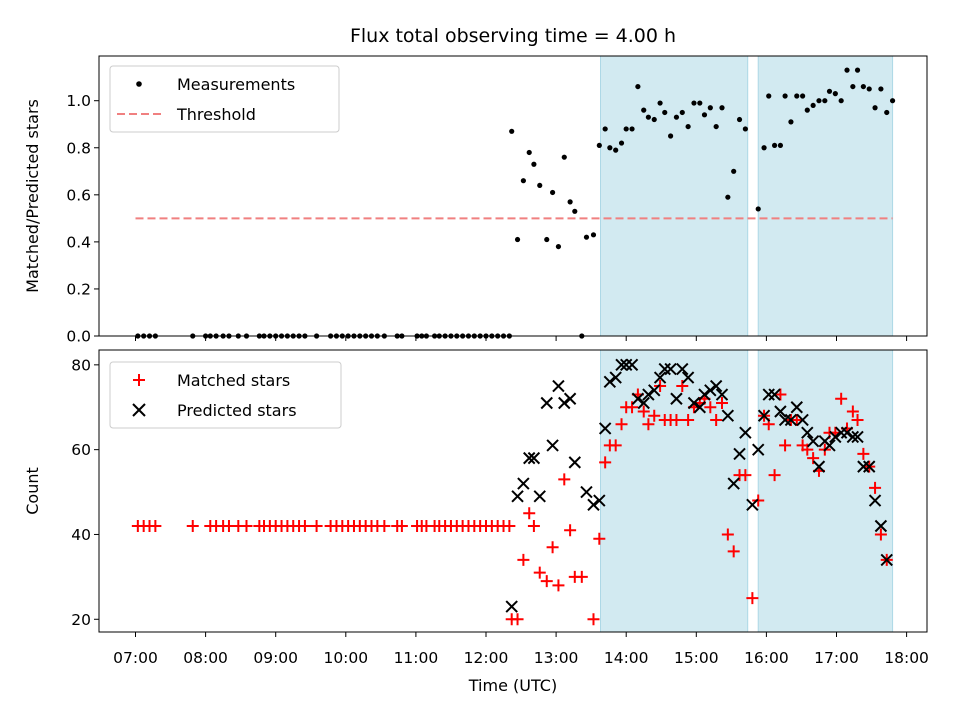 The image size is (960, 720). What do you see at coordinates (81, 450) in the screenshot?
I see `bot-y-tick-label: 60` at bounding box center [81, 450].